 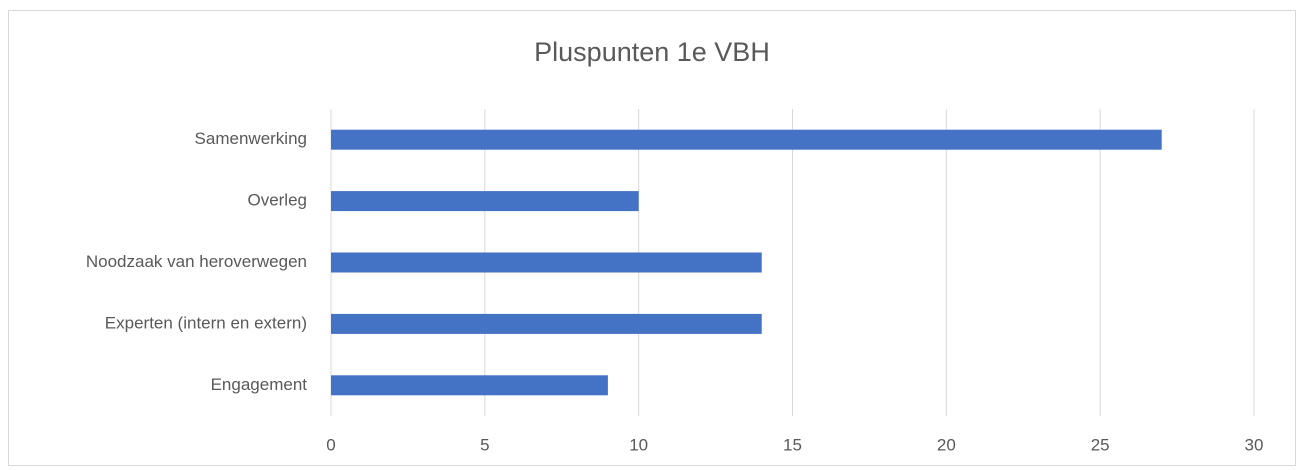 What do you see at coordinates (206, 322) in the screenshot?
I see `y-tick-label: Experten (intern en extern)` at bounding box center [206, 322].